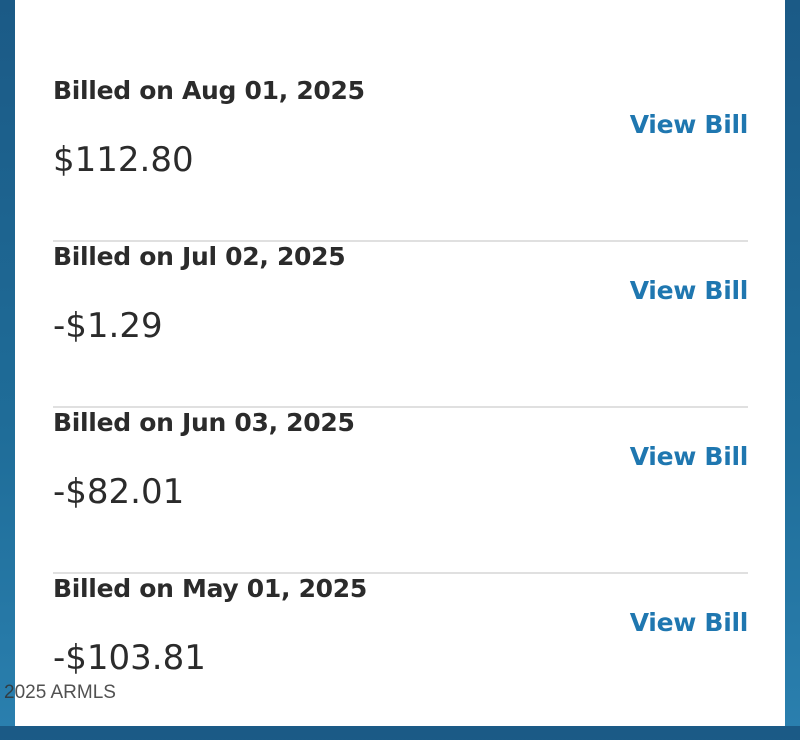 The image size is (800, 740). I want to click on bill-amount: $112.80, so click(123, 160).